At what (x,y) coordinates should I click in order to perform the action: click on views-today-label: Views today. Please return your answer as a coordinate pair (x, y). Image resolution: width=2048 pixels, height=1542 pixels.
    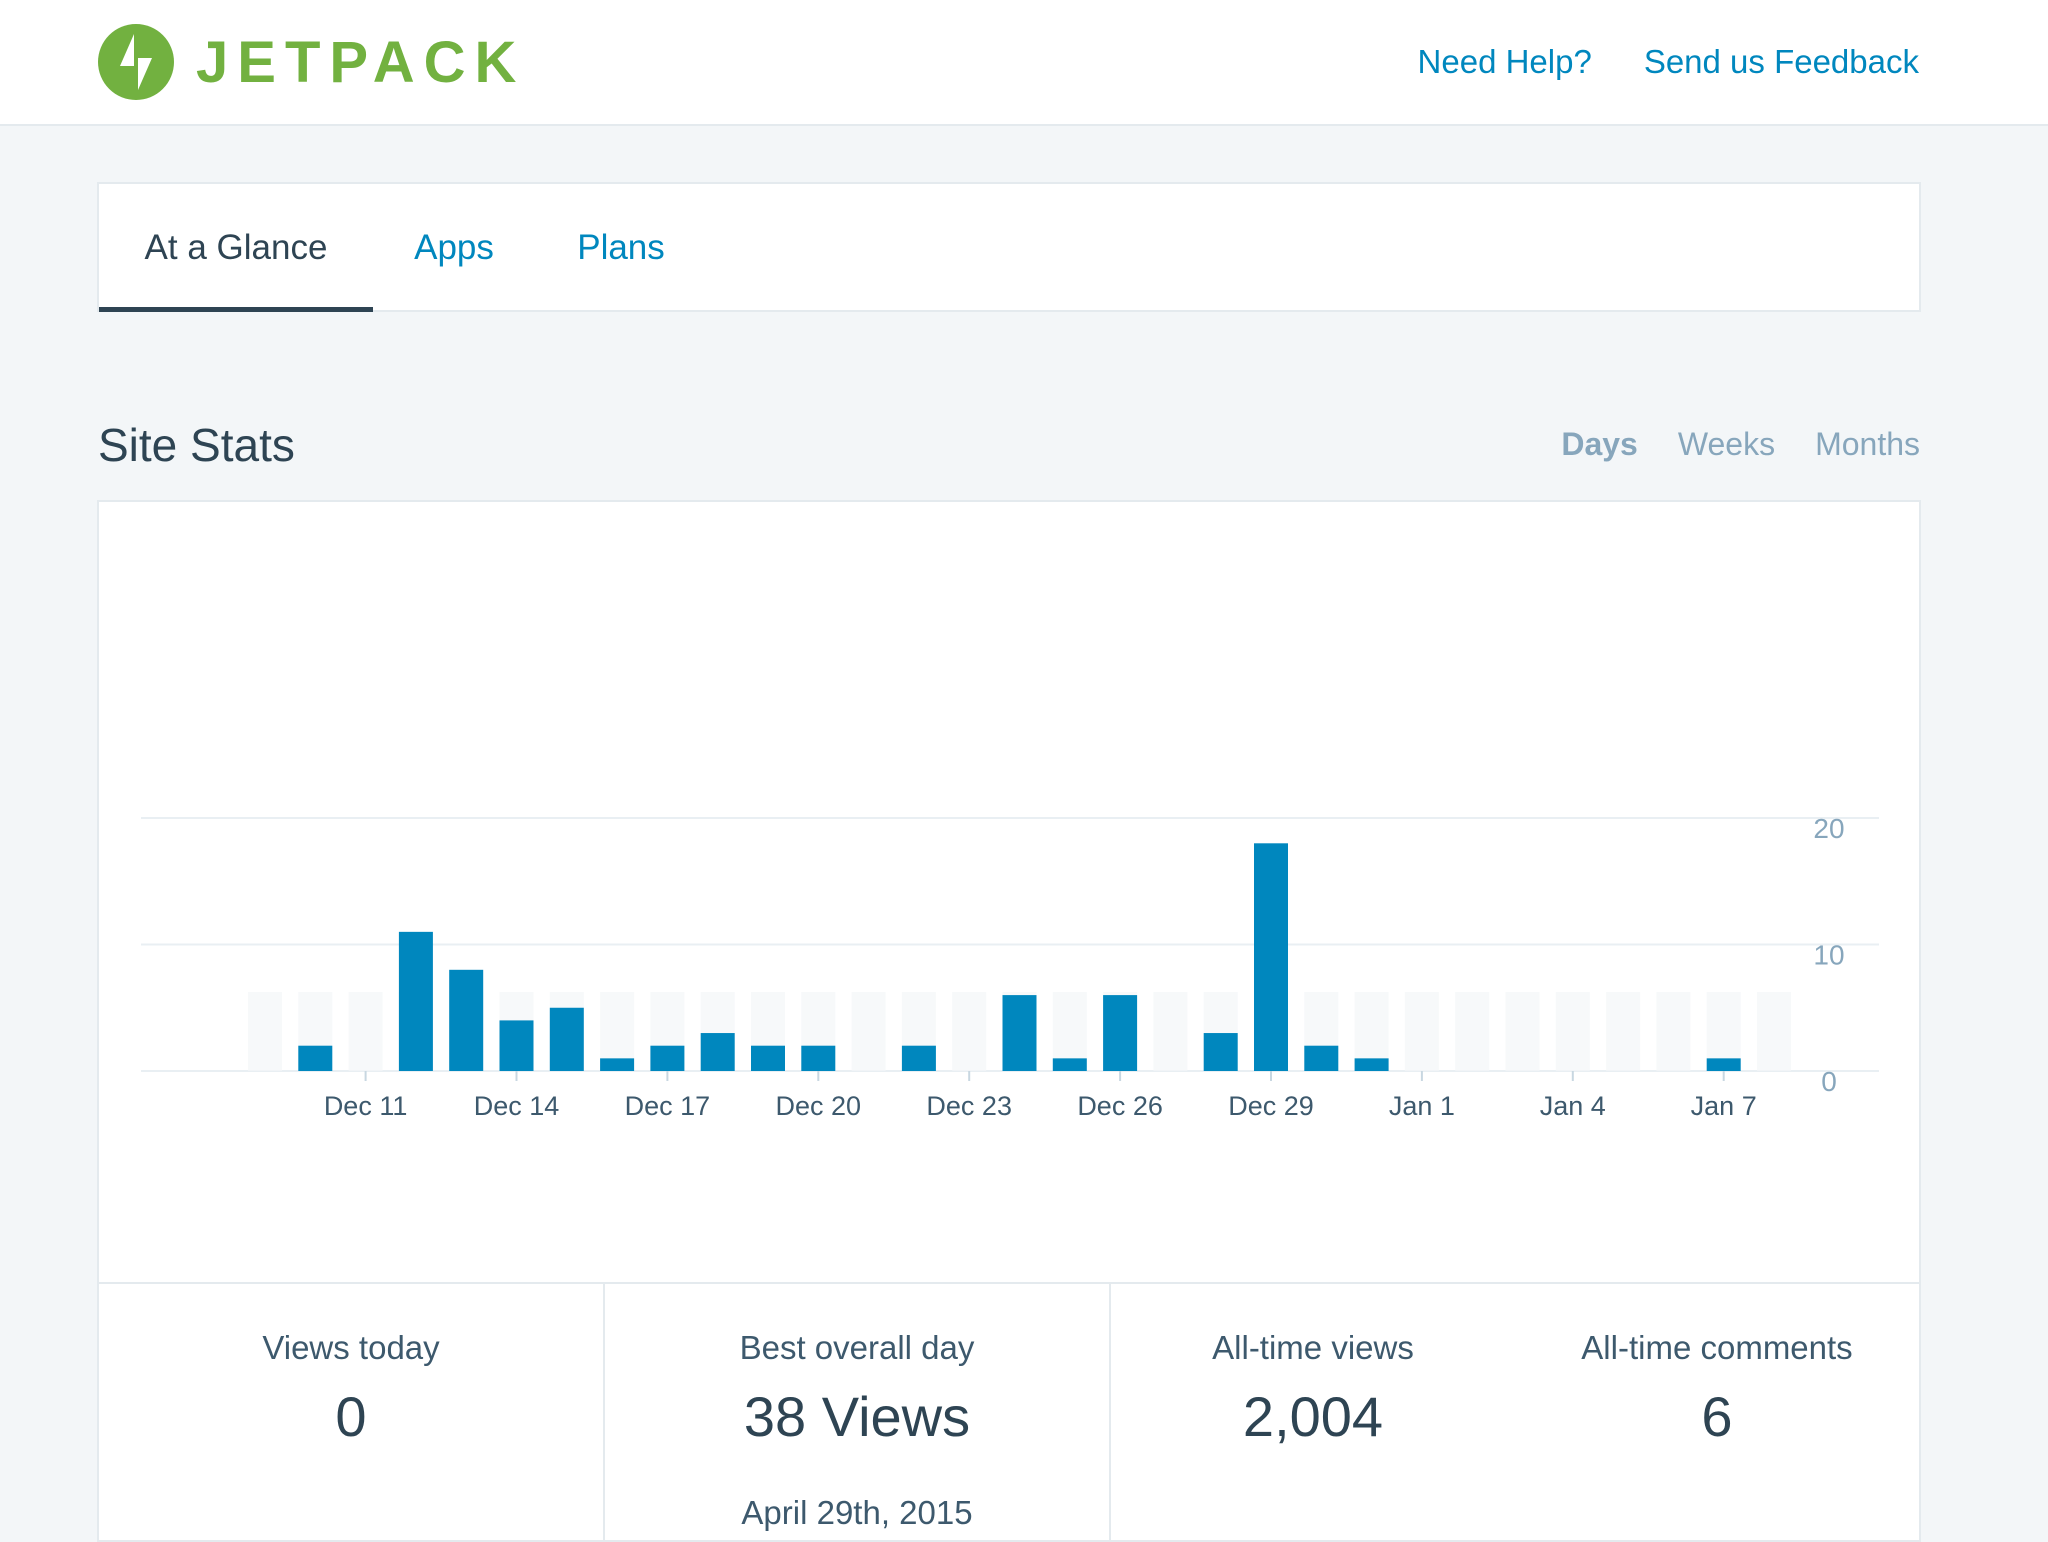
    Looking at the image, I should click on (351, 1347).